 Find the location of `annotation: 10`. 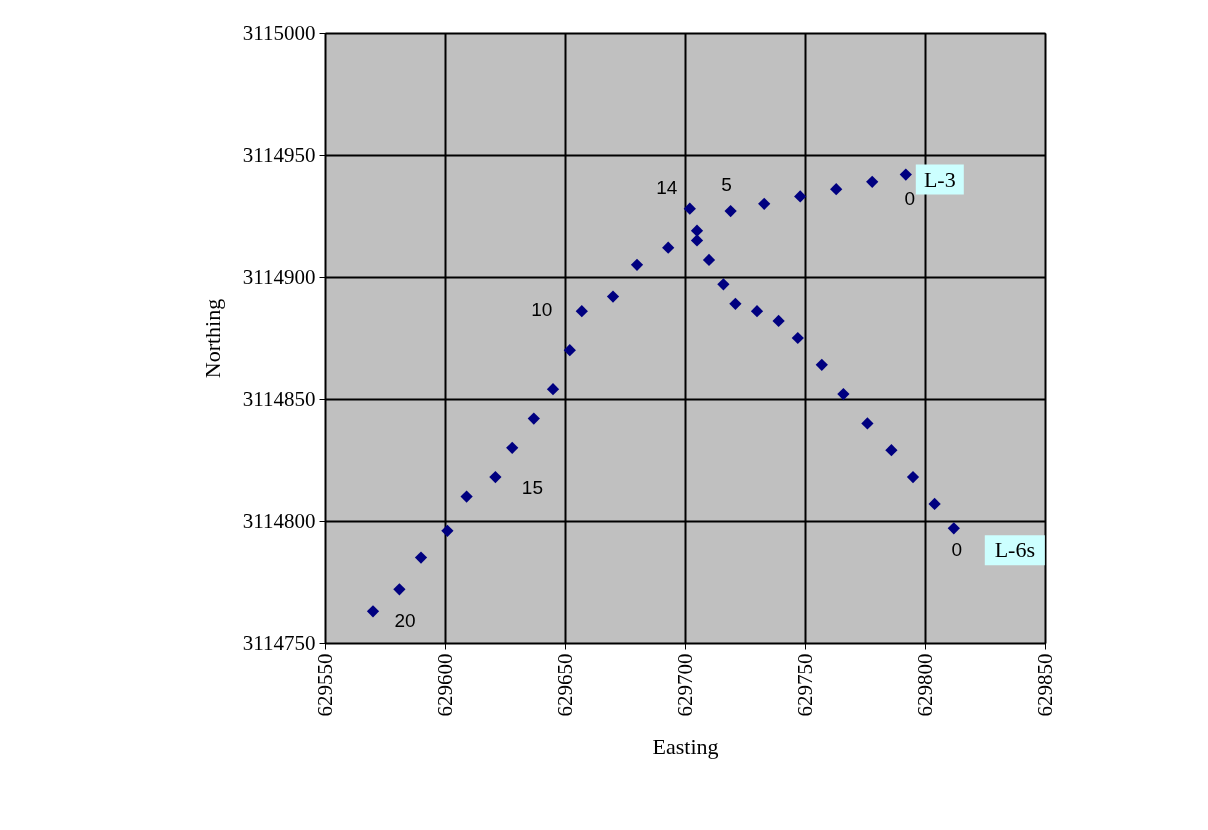

annotation: 10 is located at coordinates (542, 310).